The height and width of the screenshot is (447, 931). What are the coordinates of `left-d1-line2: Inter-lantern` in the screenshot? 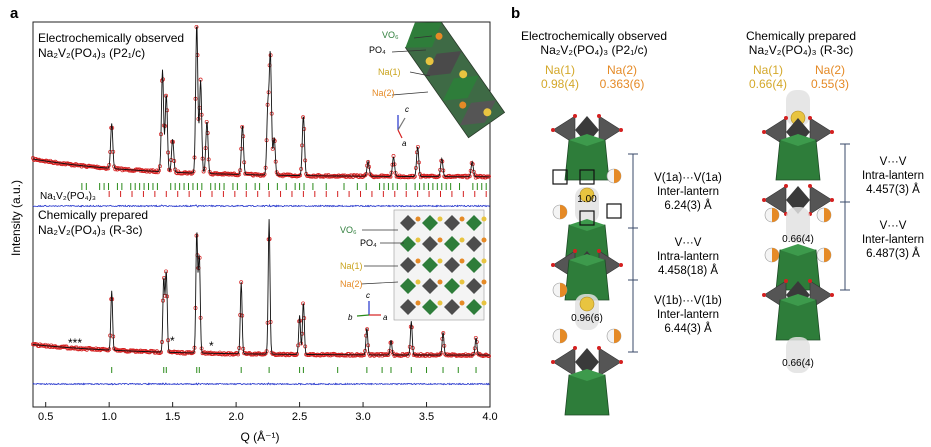 It's located at (688, 192).